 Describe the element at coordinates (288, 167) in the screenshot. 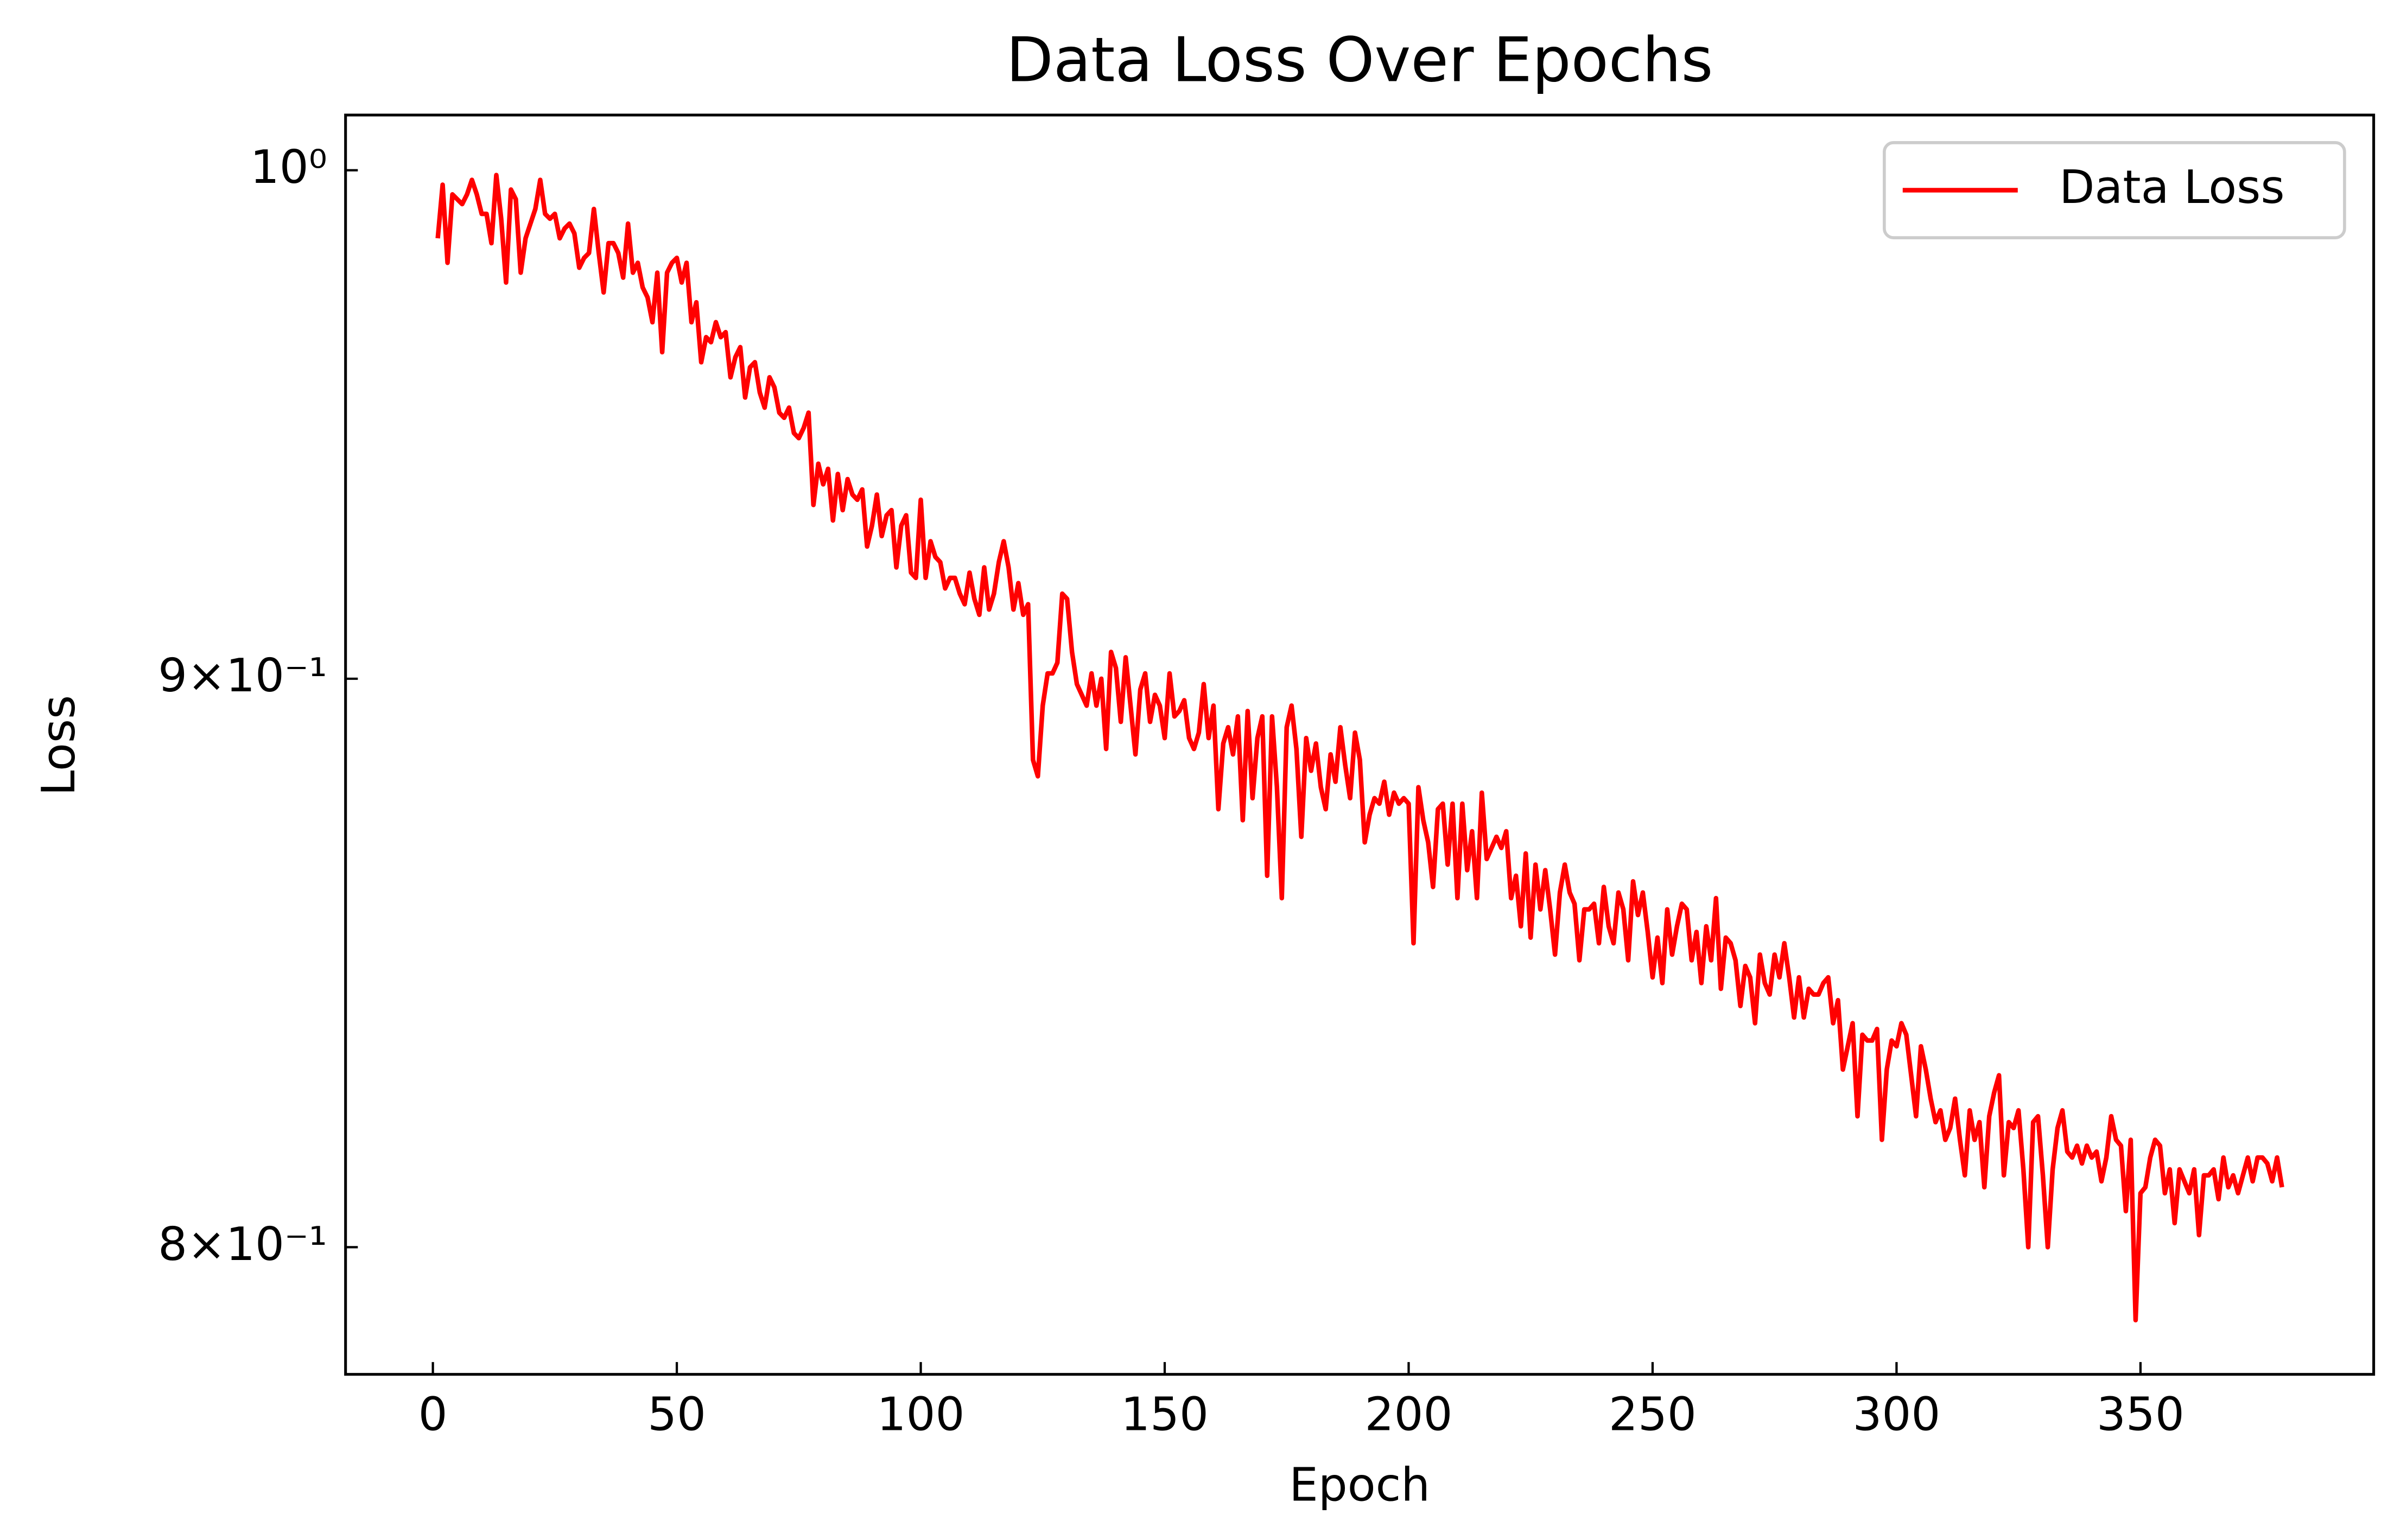

I see `y-tick-label: 10⁰` at that location.